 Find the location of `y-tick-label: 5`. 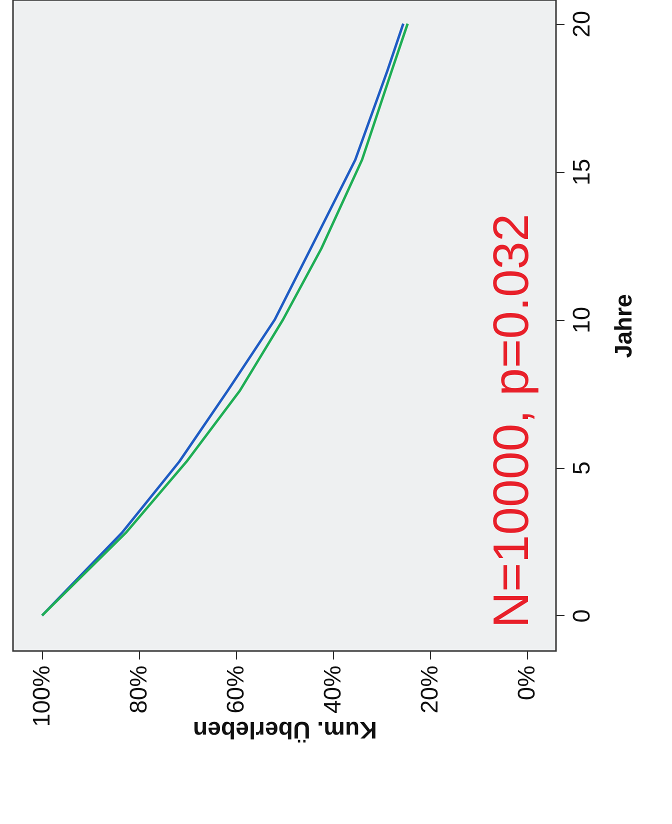

y-tick-label: 5 is located at coordinates (582, 468).